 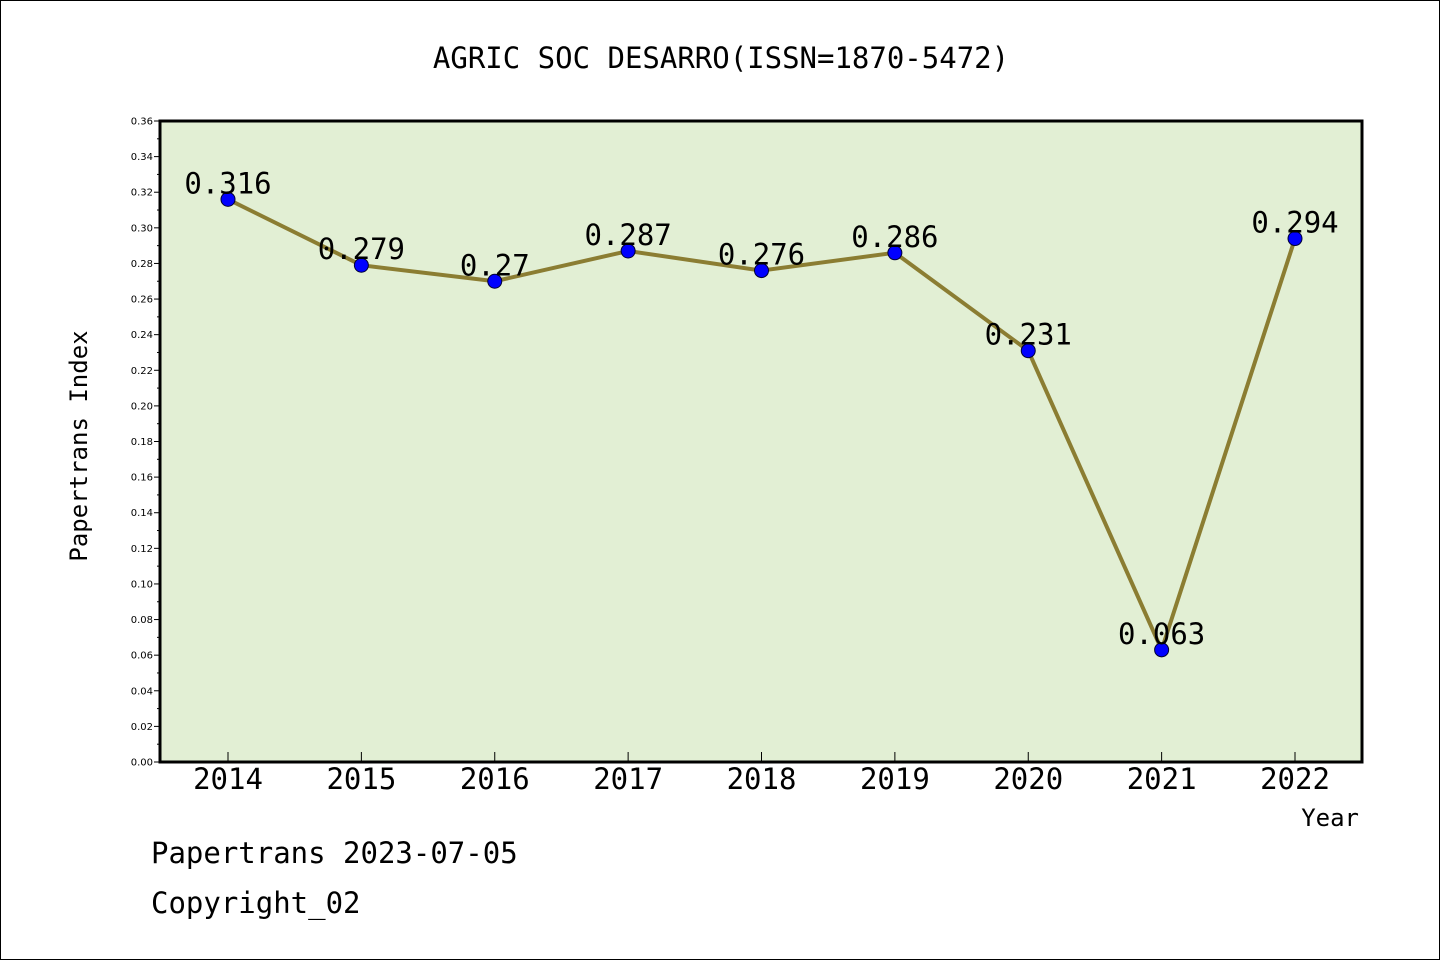 I want to click on y-tick-label: 0.10, so click(x=142, y=584).